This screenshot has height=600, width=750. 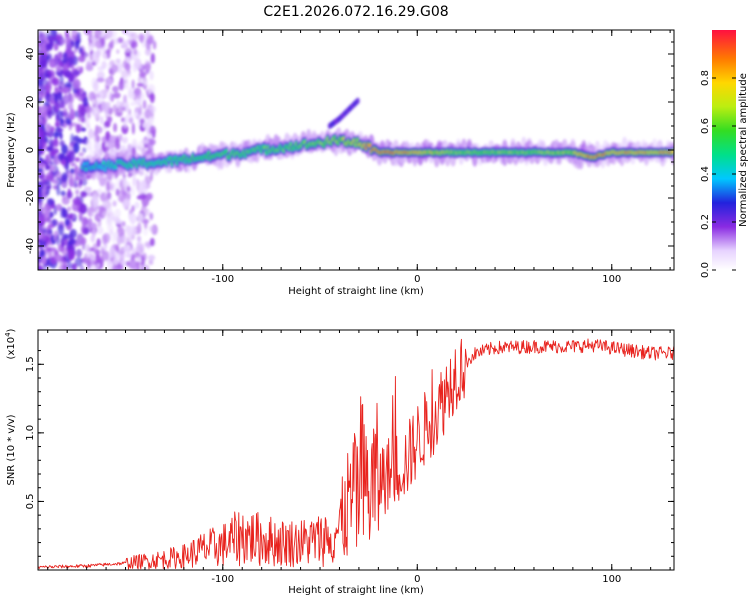 I want to click on colorbar-tick-label: 0.4, so click(x=705, y=174).